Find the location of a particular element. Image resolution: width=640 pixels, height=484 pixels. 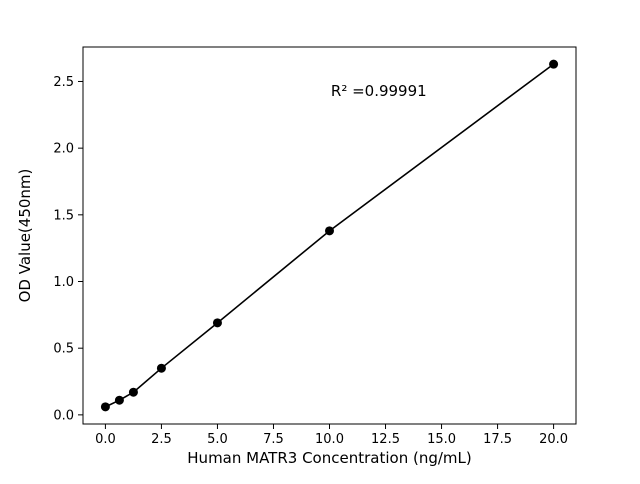

x-tick-label: 15.0 is located at coordinates (441, 439).